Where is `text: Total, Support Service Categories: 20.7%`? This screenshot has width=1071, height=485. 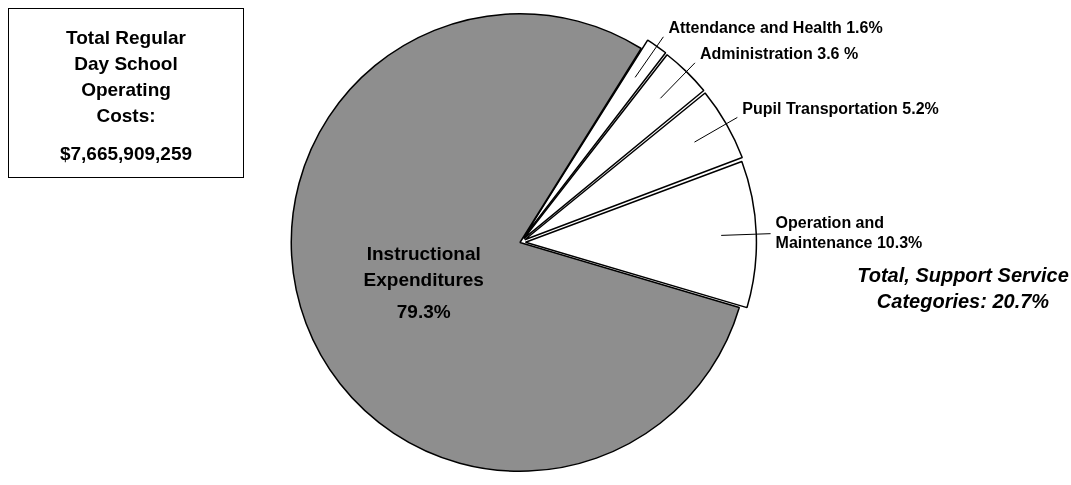 text: Total, Support Service Categories: 20.7% is located at coordinates (963, 288).